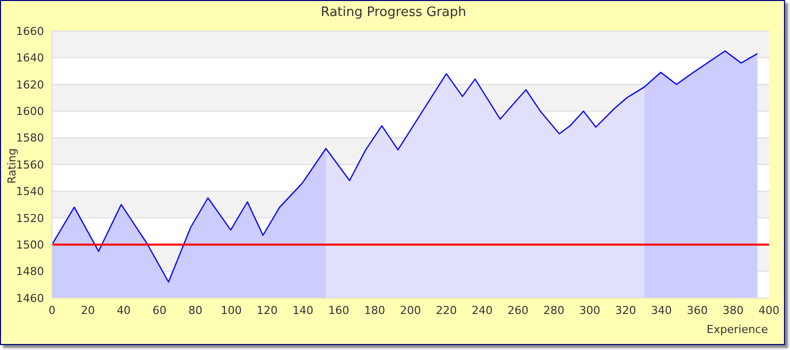 The height and width of the screenshot is (350, 790). I want to click on y-tick-label: 1640, so click(30, 58).